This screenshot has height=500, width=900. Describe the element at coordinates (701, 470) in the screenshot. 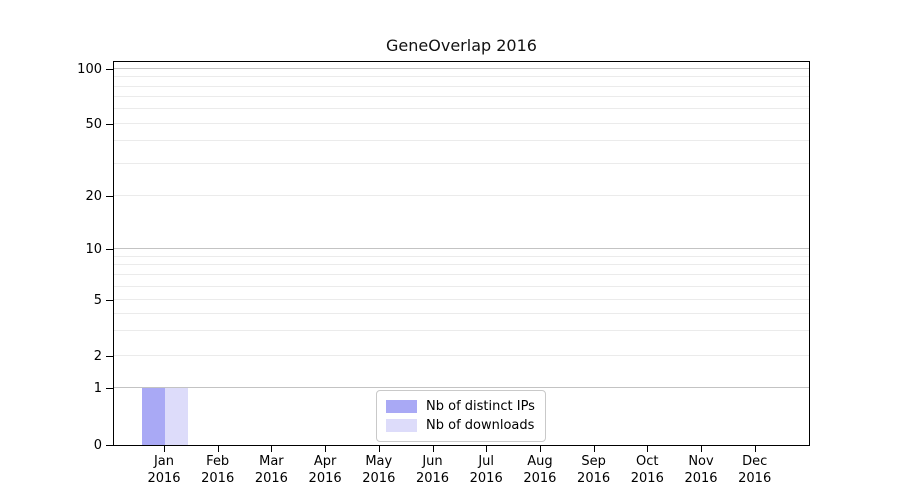

I see `x-tick-label: Nov 2016` at that location.